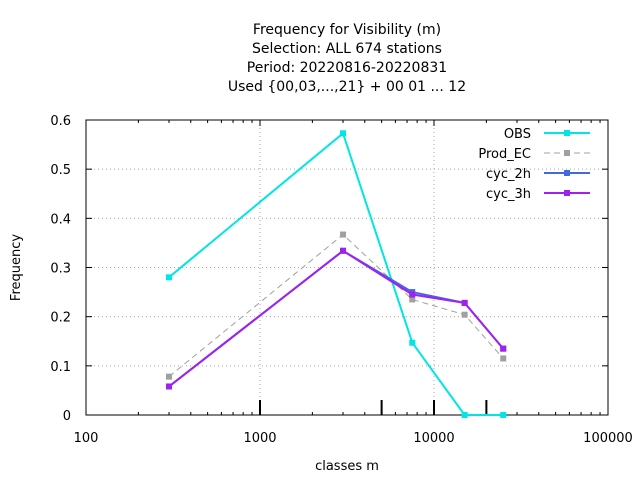  What do you see at coordinates (60, 170) in the screenshot?
I see `y-tick-label: 0.5` at bounding box center [60, 170].